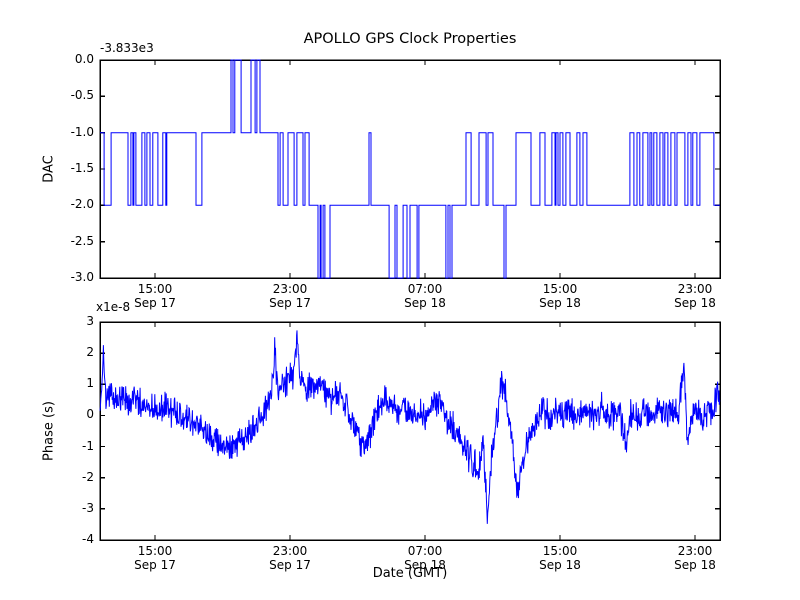 The width and height of the screenshot is (800, 600). Describe the element at coordinates (90, 321) in the screenshot. I see `y-tick-label: 3` at that location.